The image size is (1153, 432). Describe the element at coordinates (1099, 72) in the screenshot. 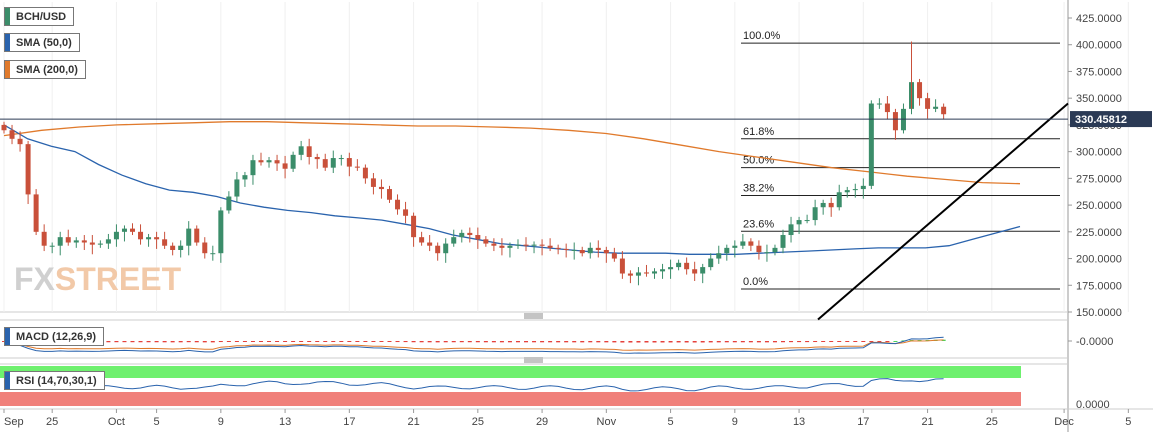

I see `price-tick-label: 375.0000` at that location.